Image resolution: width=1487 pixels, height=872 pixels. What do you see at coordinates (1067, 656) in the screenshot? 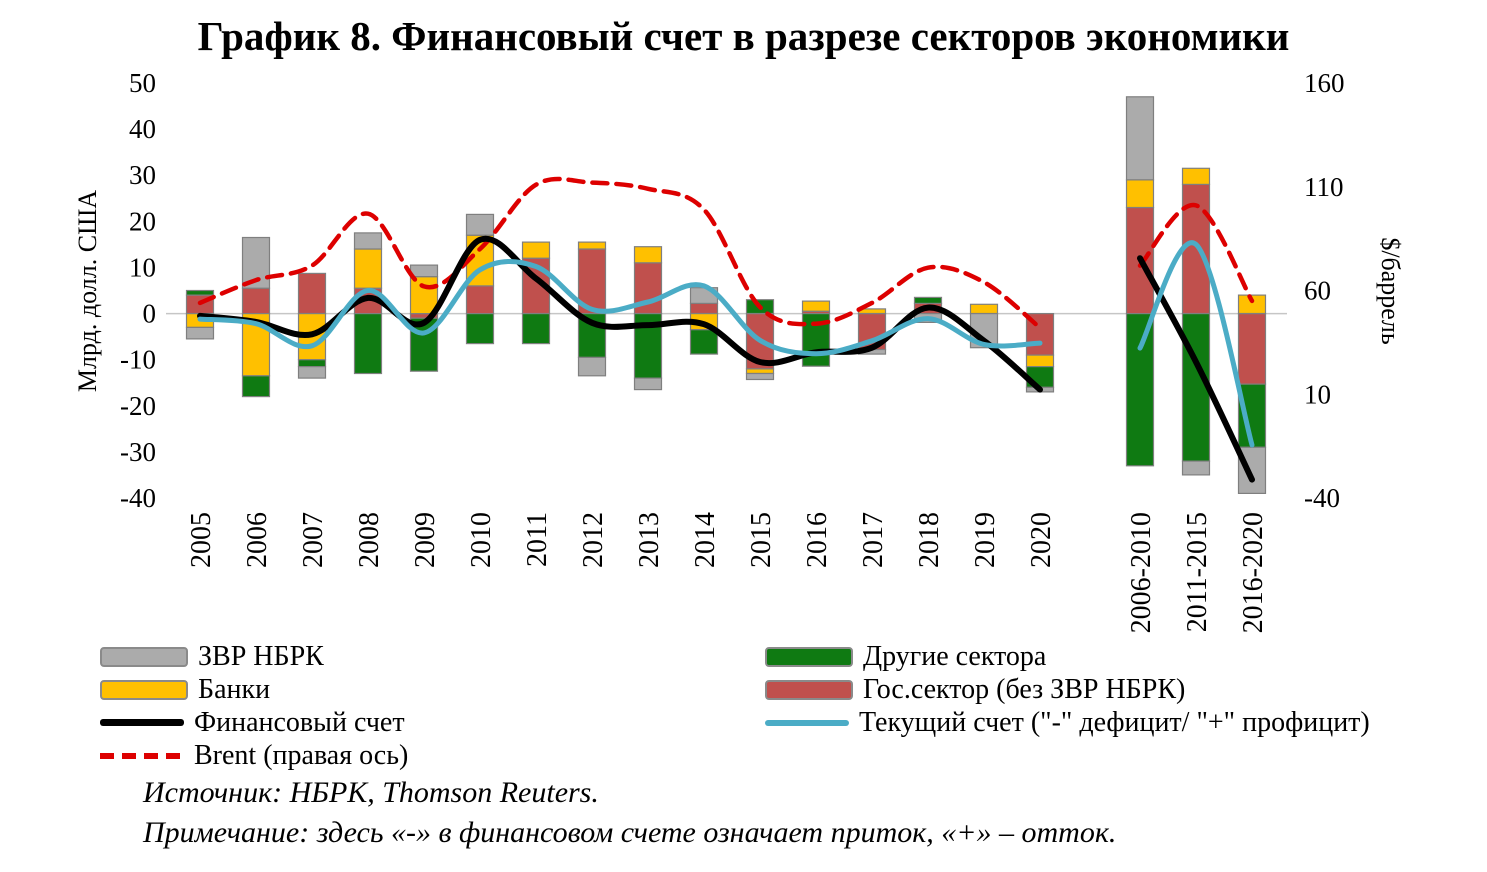
I see `legend-item-other-sectors: Другие сектора` at bounding box center [1067, 656].